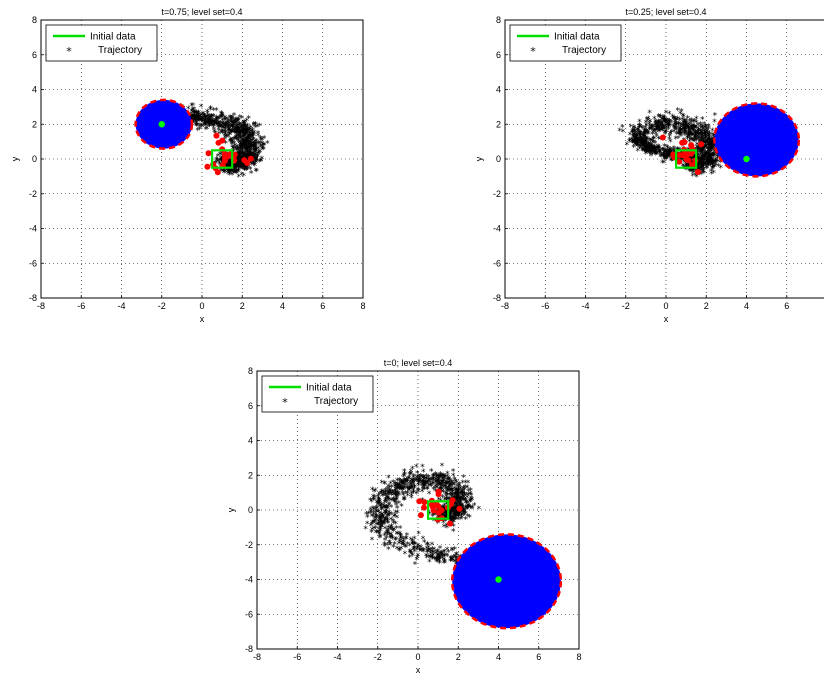 The width and height of the screenshot is (824, 682). Describe the element at coordinates (497, 229) in the screenshot. I see `y-tick-label: -4` at that location.